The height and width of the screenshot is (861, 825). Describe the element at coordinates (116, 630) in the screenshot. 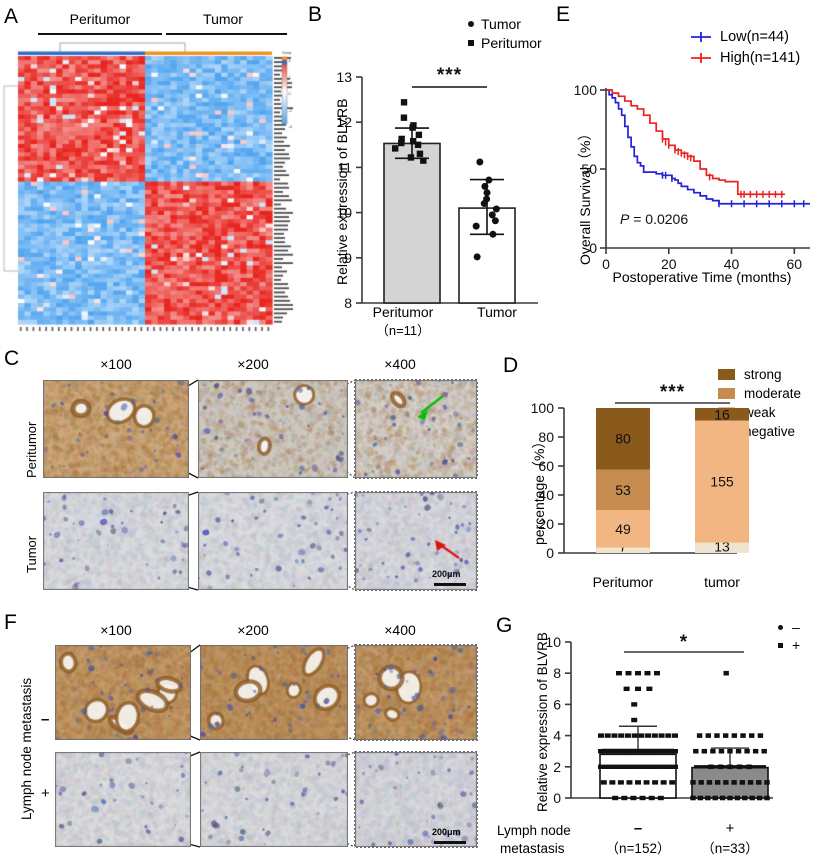

I see `panel-f-mag-100: ×100` at that location.